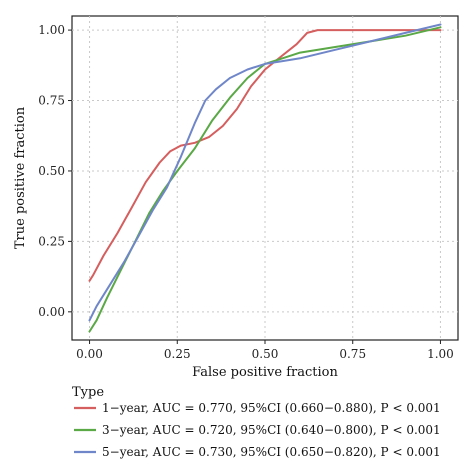  What do you see at coordinates (177, 354) in the screenshot?
I see `x-tick-label: 0.25` at bounding box center [177, 354].